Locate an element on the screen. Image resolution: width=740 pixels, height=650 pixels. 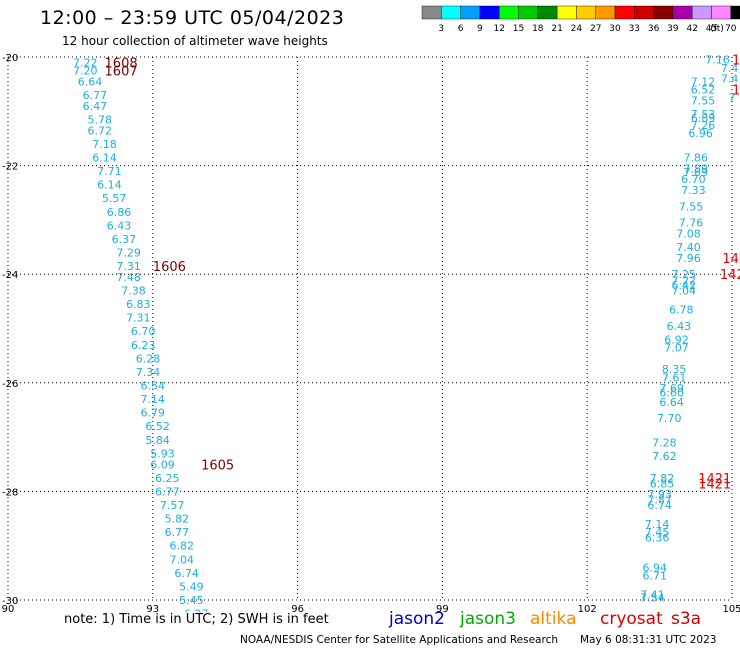
latitude-tick-label: -24 is located at coordinates (10, 275).